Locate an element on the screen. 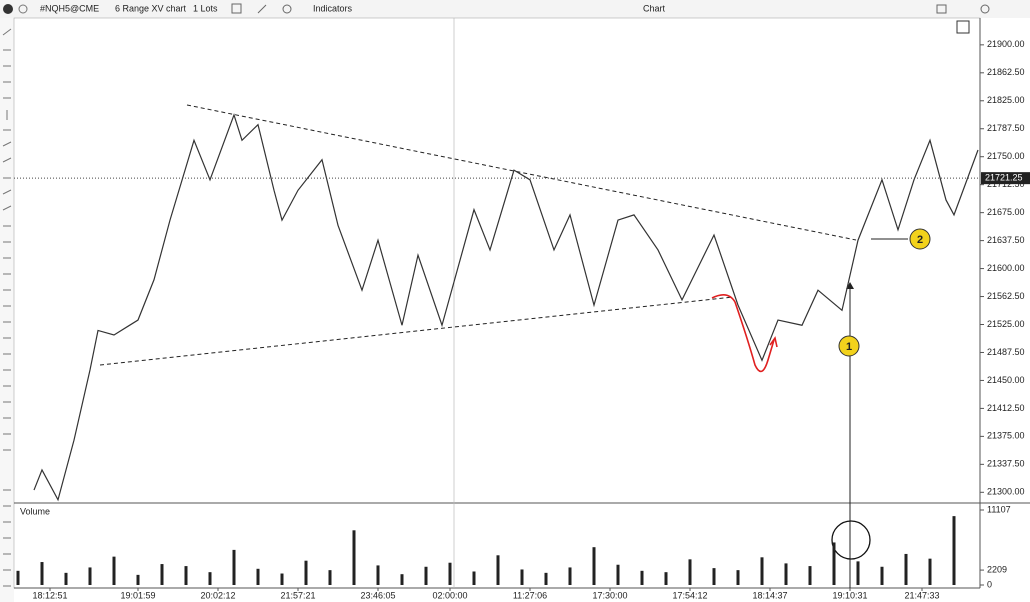  y-tick-label: 21750.00 is located at coordinates (1006, 156).